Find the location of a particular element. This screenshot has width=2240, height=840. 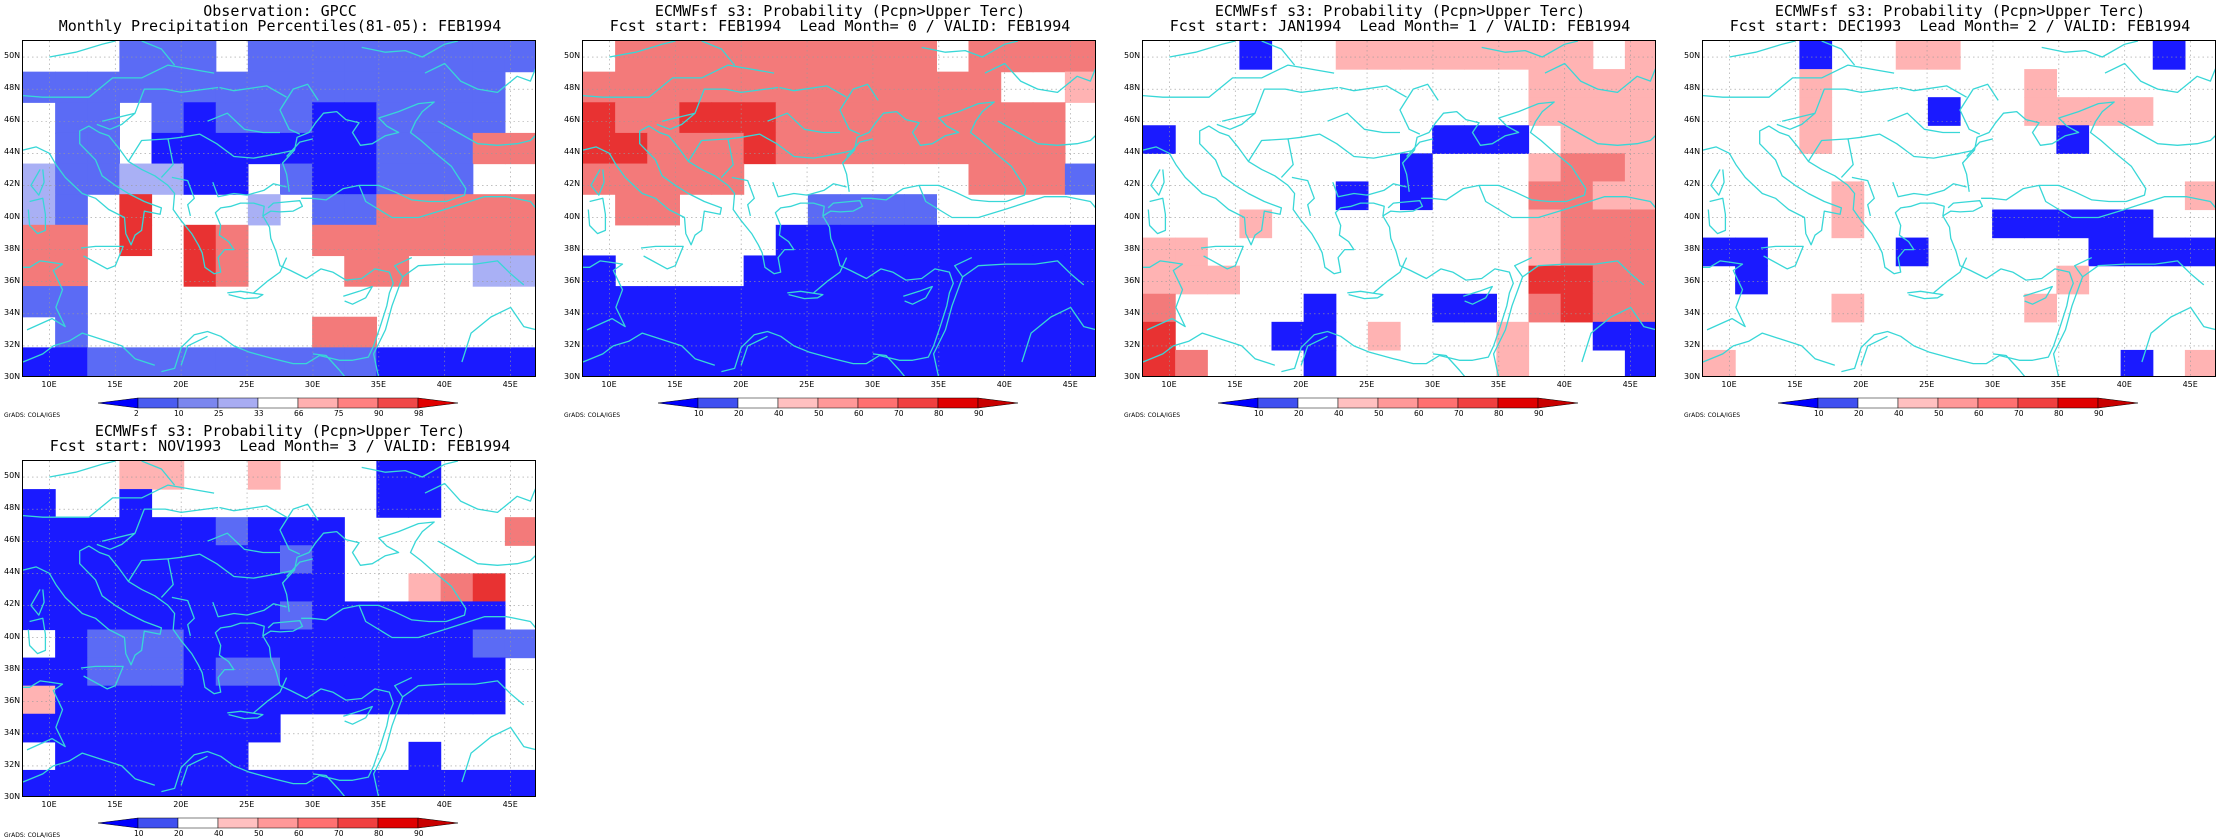

lat-label: 30N is located at coordinates (572, 376).